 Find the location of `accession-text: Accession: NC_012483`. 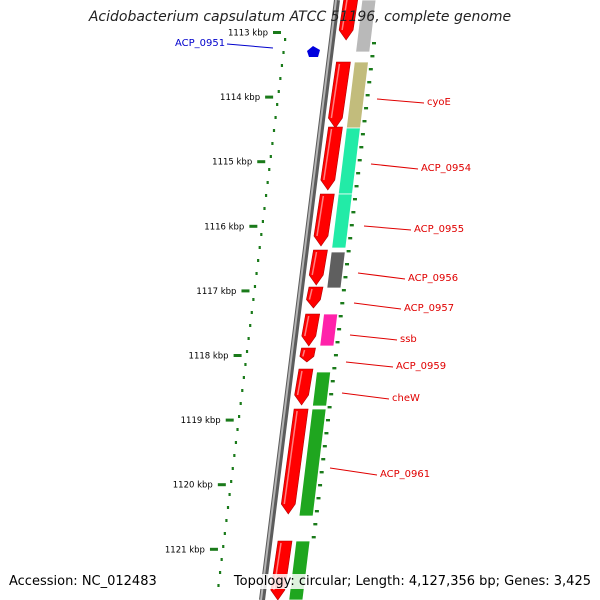

accession-text: Accession: NC_012483 is located at coordinates (83, 581).